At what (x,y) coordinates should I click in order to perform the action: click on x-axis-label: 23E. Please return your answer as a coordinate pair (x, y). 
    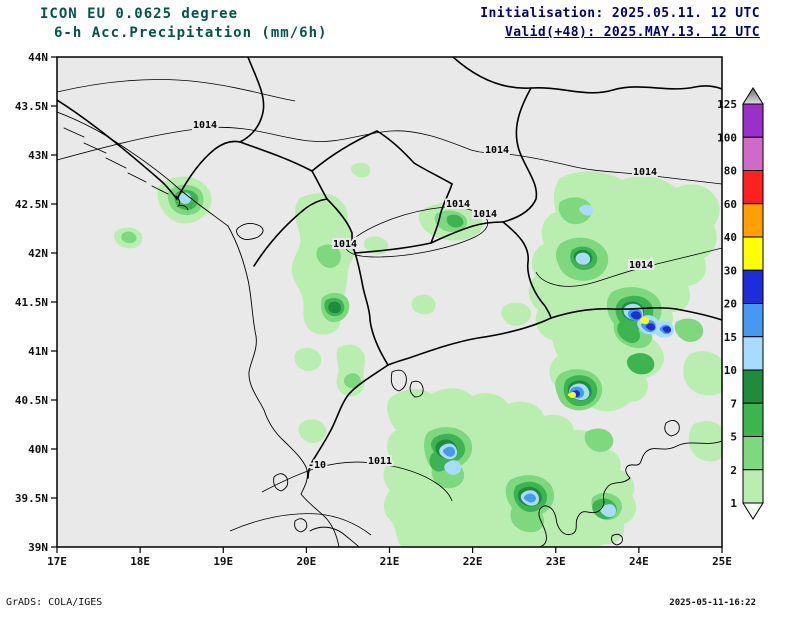
    Looking at the image, I should click on (556, 561).